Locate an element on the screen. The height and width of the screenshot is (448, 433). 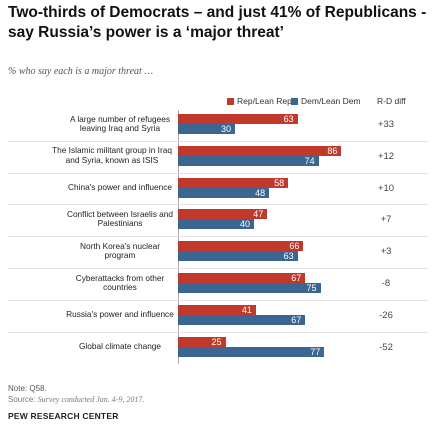
category-label: China's power and influence is located at coordinates (120, 186).